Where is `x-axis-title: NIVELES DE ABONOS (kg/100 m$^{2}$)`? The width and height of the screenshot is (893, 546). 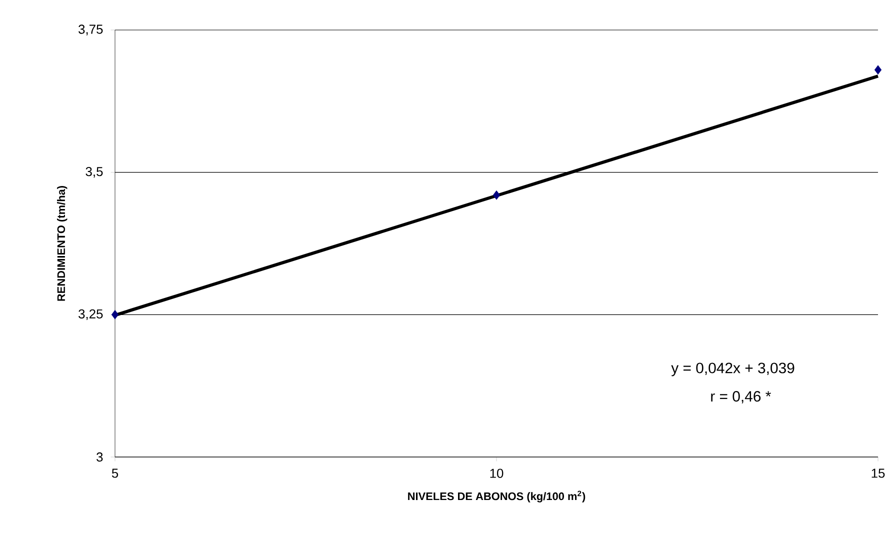 x-axis-title: NIVELES DE ABONOS (kg/100 m$^{2}$) is located at coordinates (497, 496).